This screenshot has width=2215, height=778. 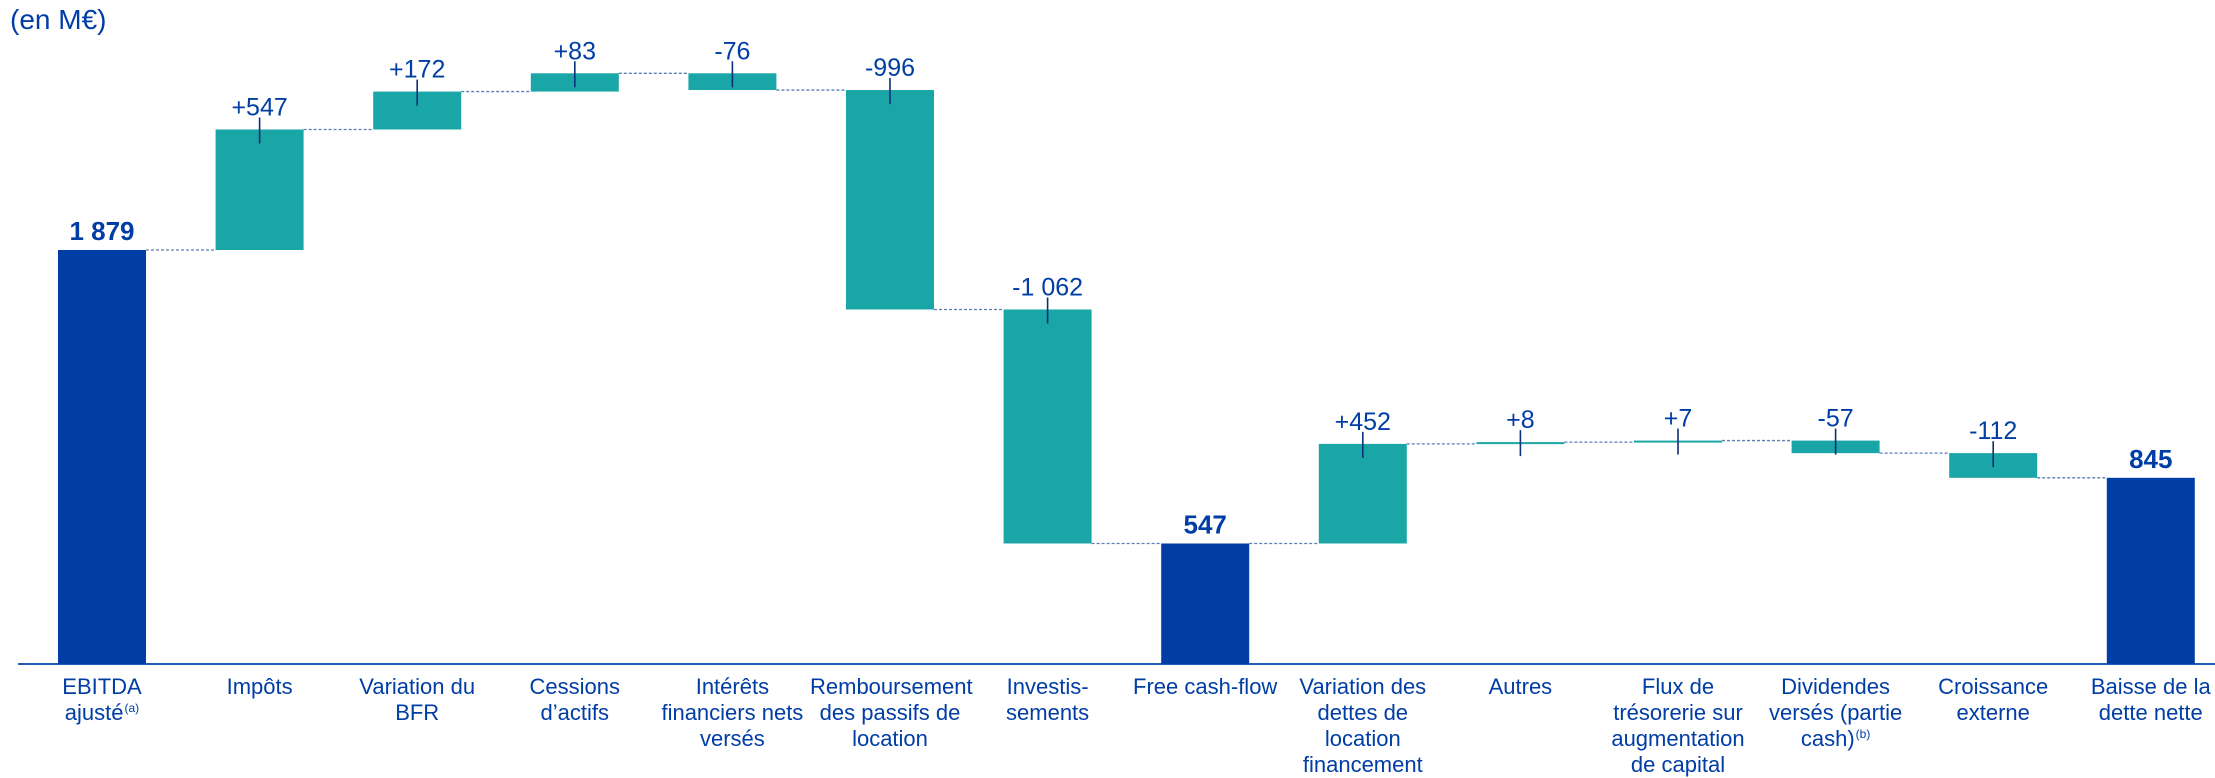 What do you see at coordinates (732, 51) in the screenshot?
I see `data-label: -76` at bounding box center [732, 51].